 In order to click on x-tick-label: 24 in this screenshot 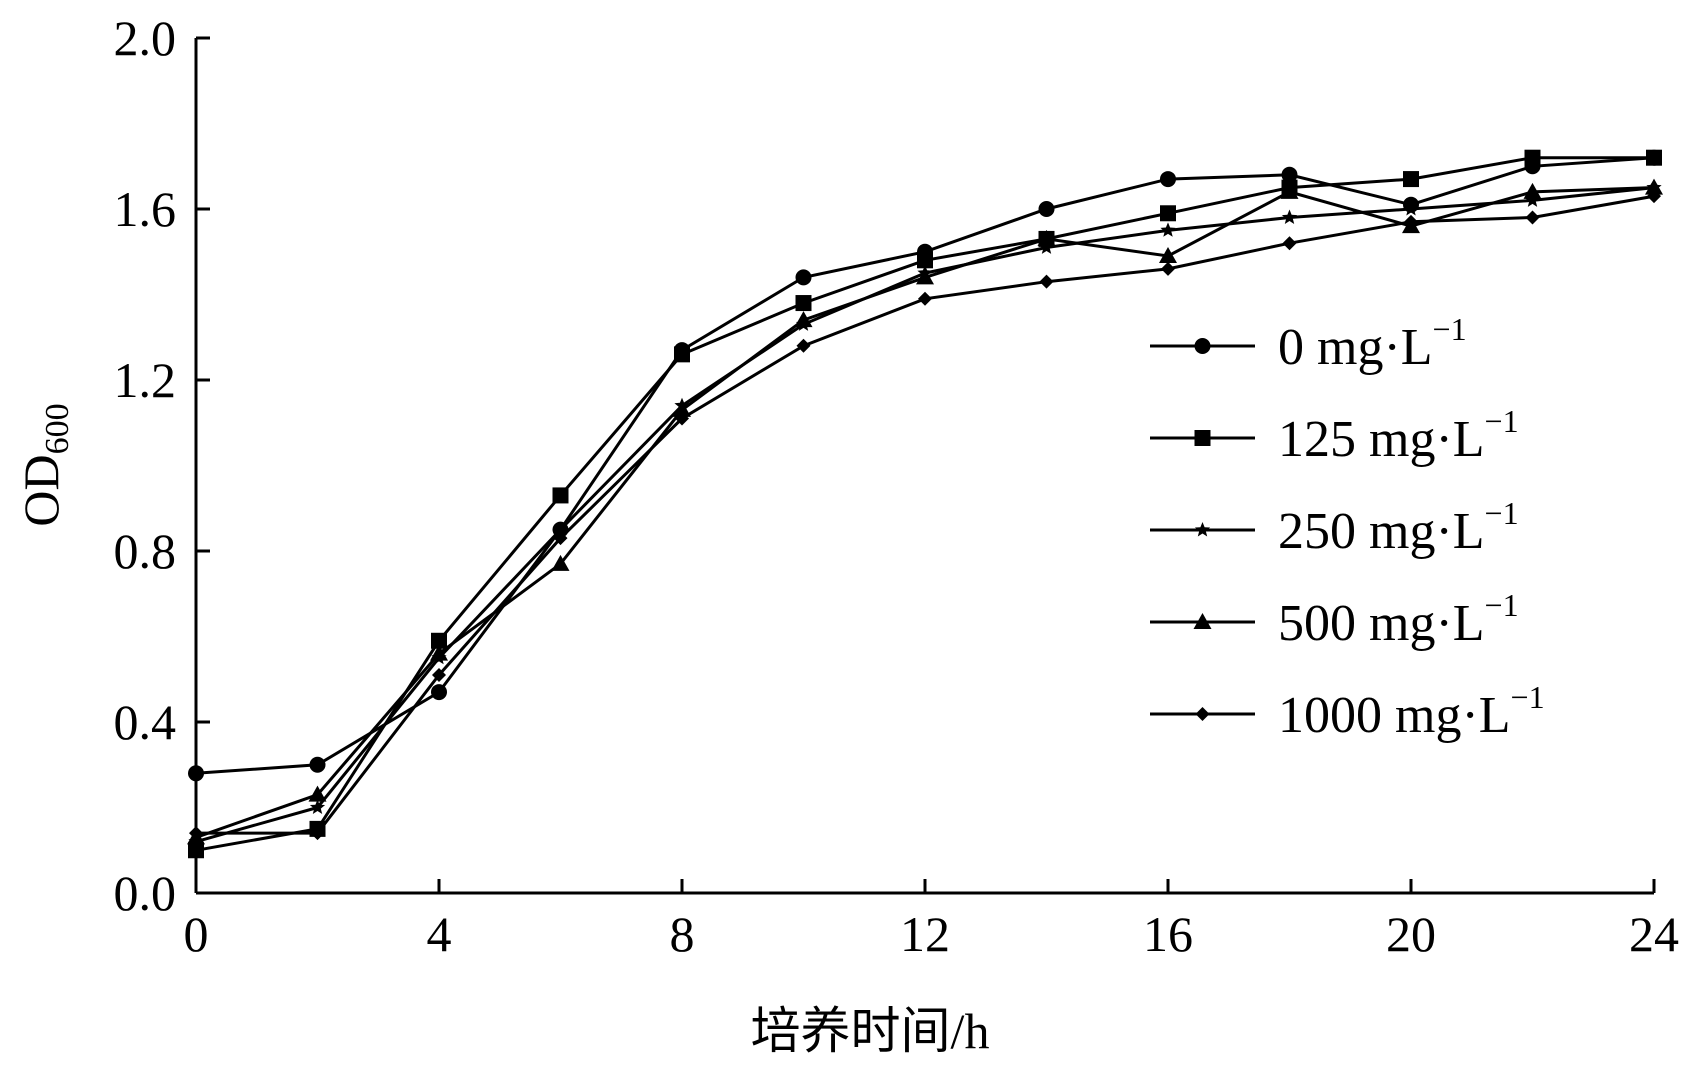, I will do `click(1654, 934)`.